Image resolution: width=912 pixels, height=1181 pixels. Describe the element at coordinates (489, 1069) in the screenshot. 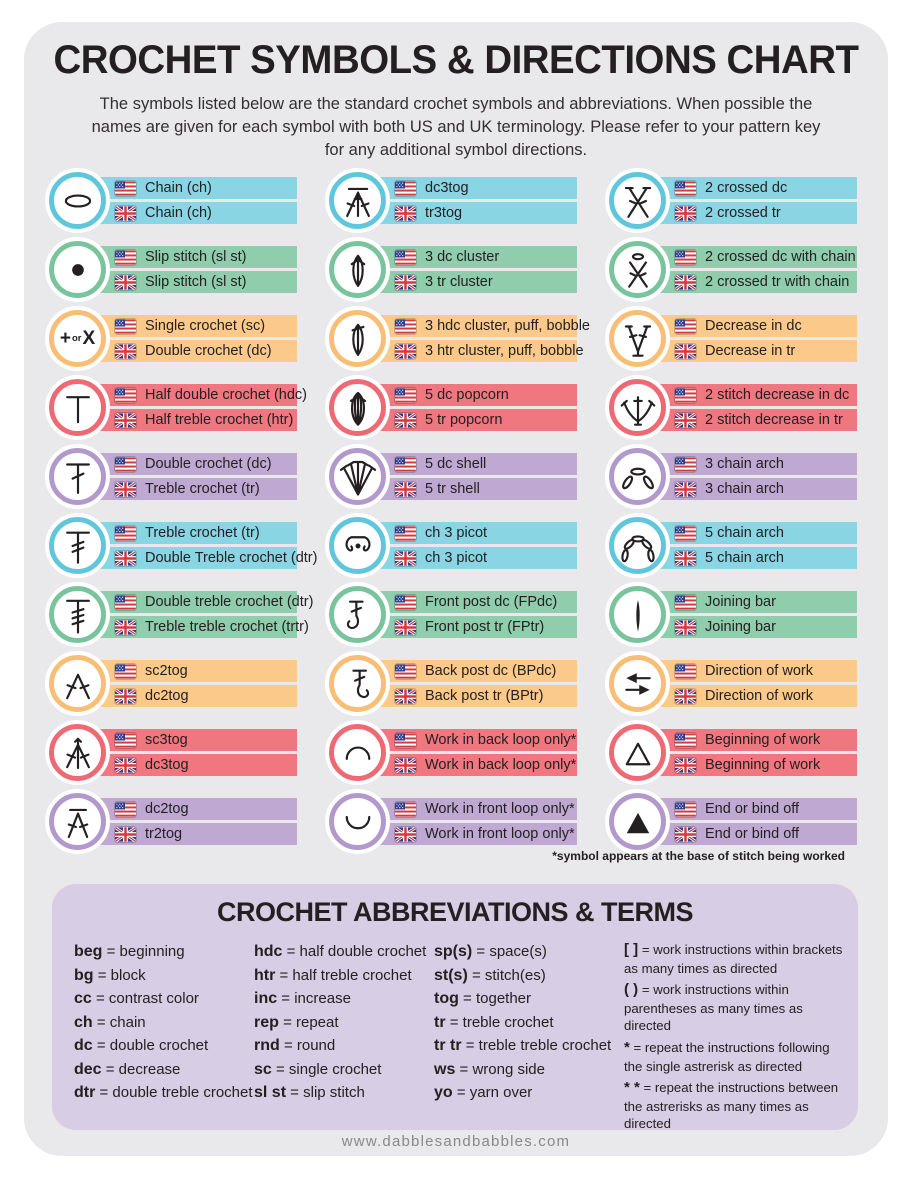

I see `abbreviation-item: ws = wrong side` at that location.